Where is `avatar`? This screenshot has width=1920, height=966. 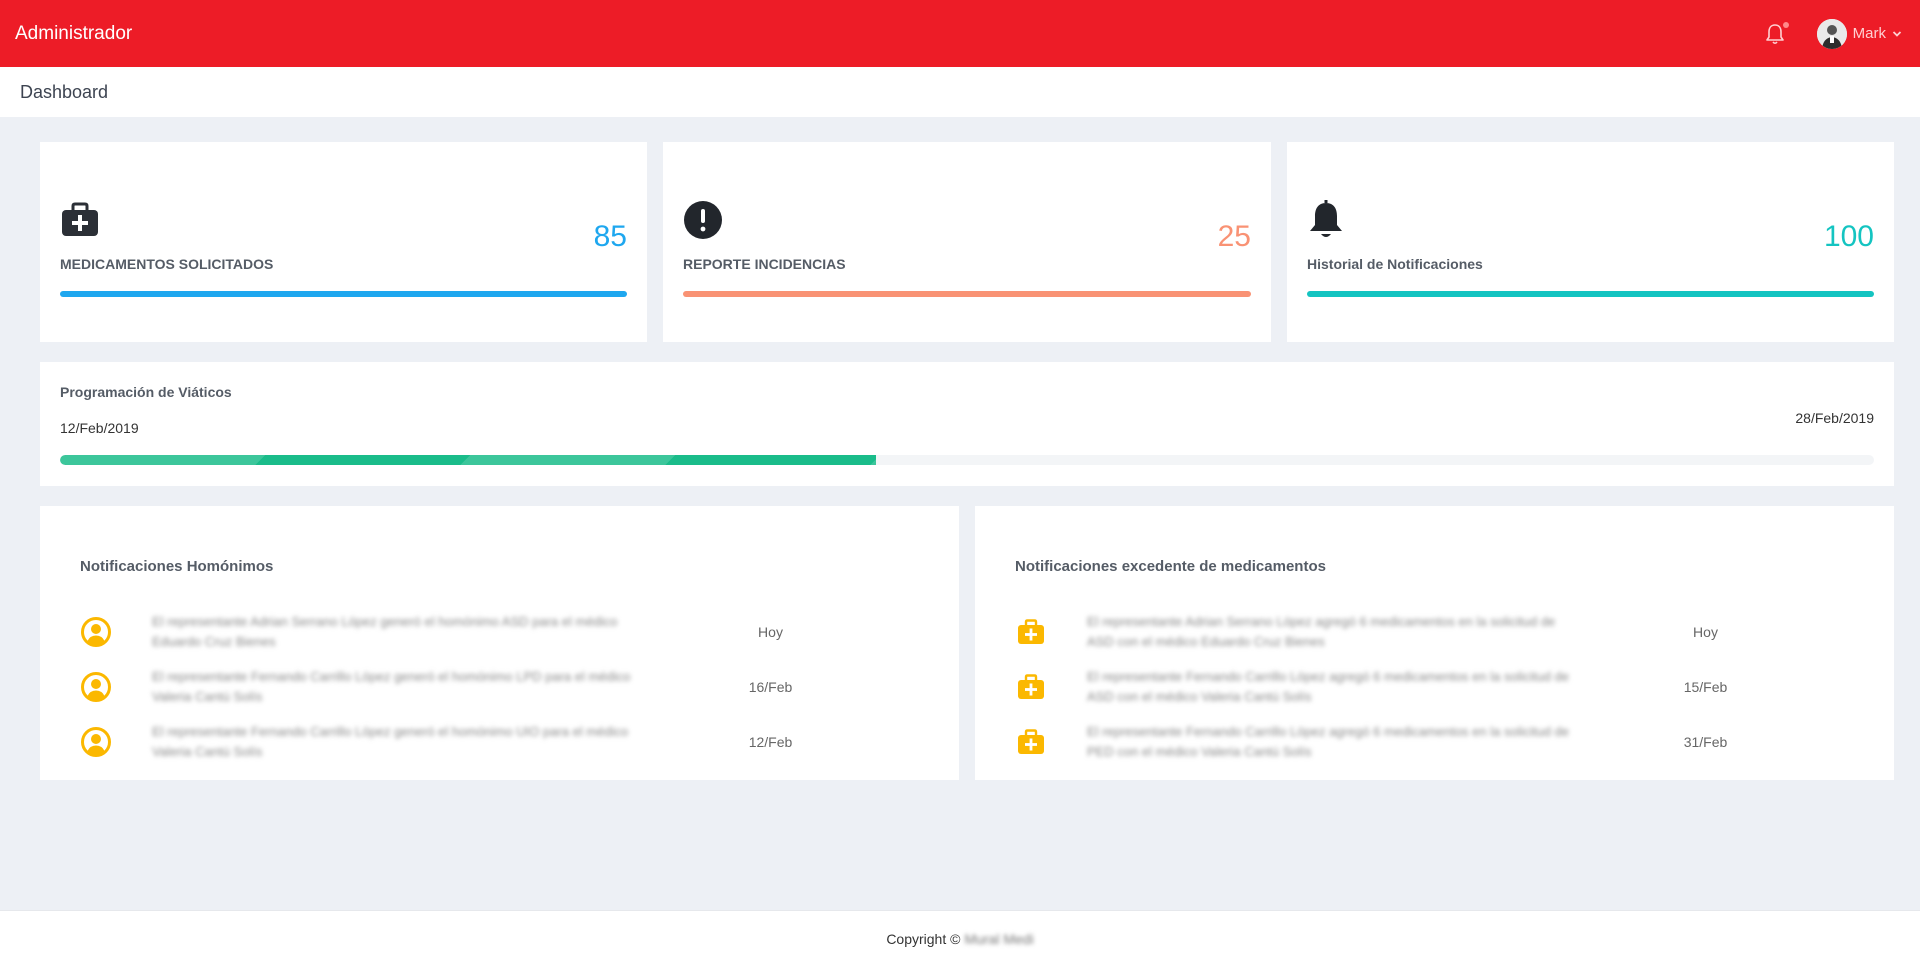
avatar is located at coordinates (1831, 33).